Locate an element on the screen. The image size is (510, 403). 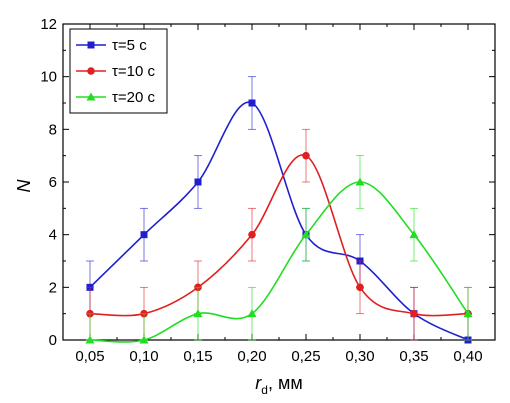
y-tick-label: 4 is located at coordinates (53, 235).